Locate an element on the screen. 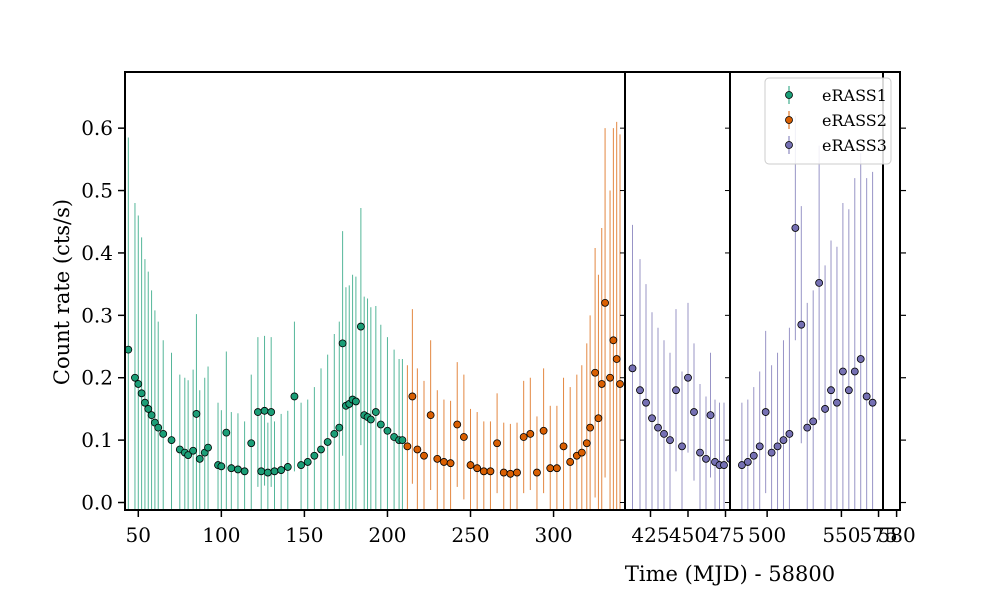  legend-label-erass3: eRASS3 is located at coordinates (854, 145).